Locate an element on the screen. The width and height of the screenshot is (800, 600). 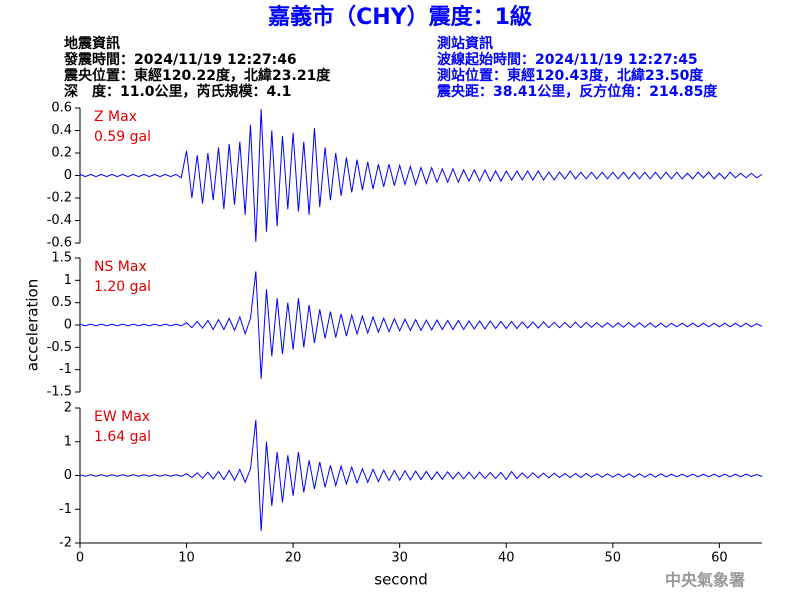
x-tick-label: 20 is located at coordinates (293, 558).